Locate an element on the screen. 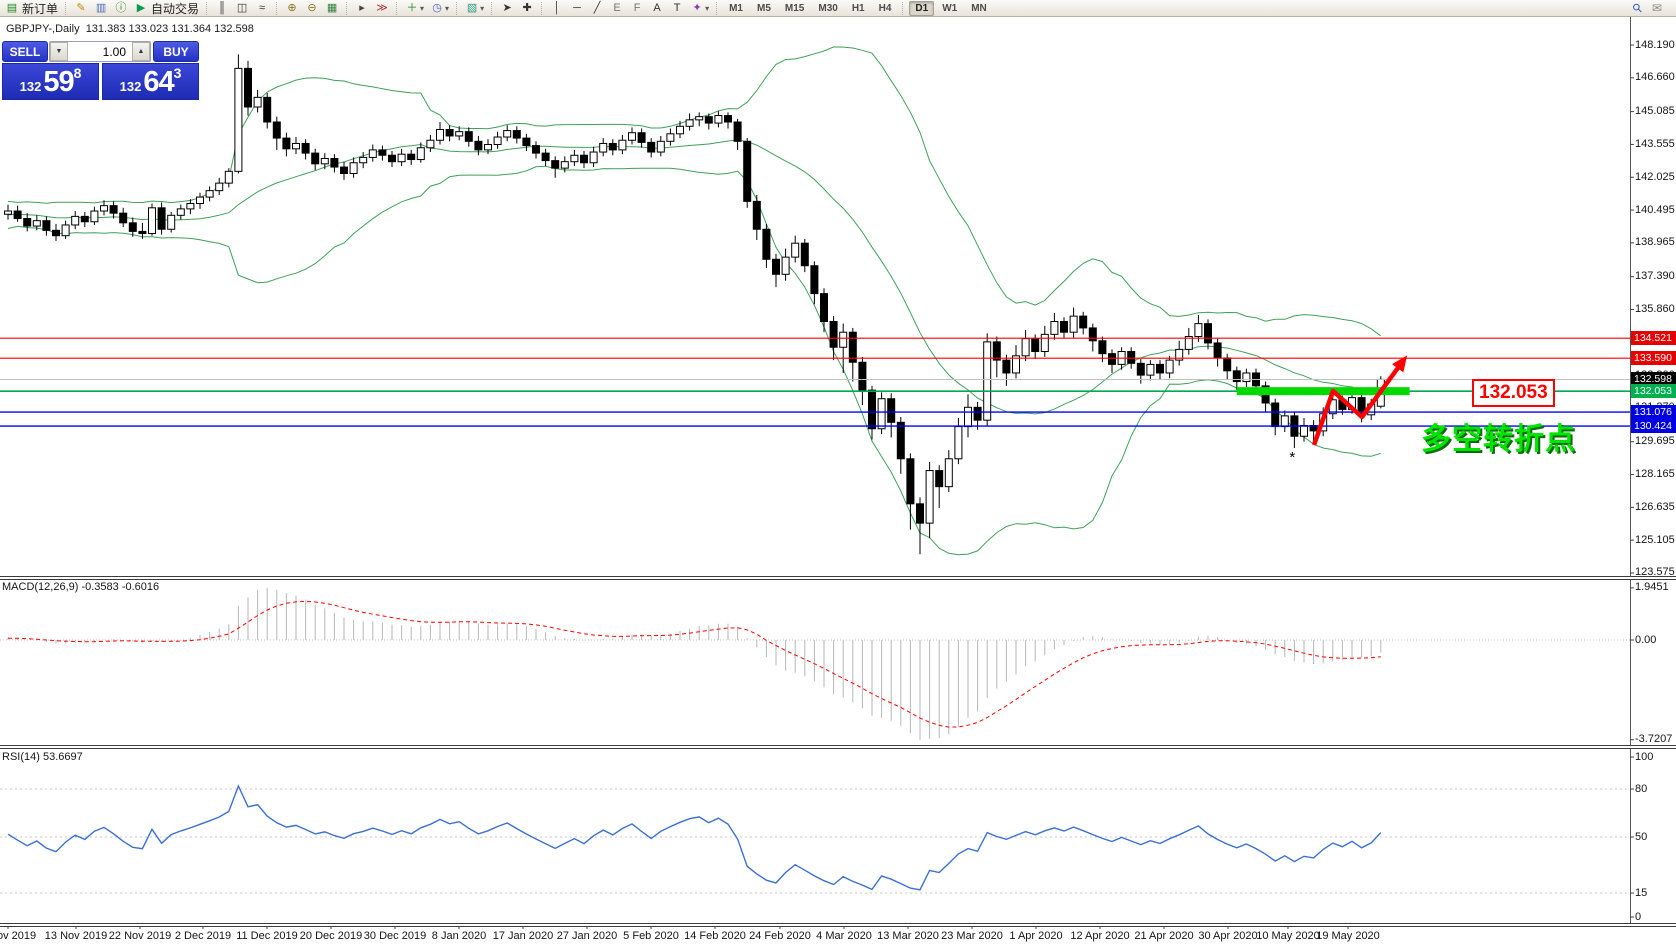 The height and width of the screenshot is (944, 1676). date-axis-label: 20 Dec 2019 is located at coordinates (331, 936).